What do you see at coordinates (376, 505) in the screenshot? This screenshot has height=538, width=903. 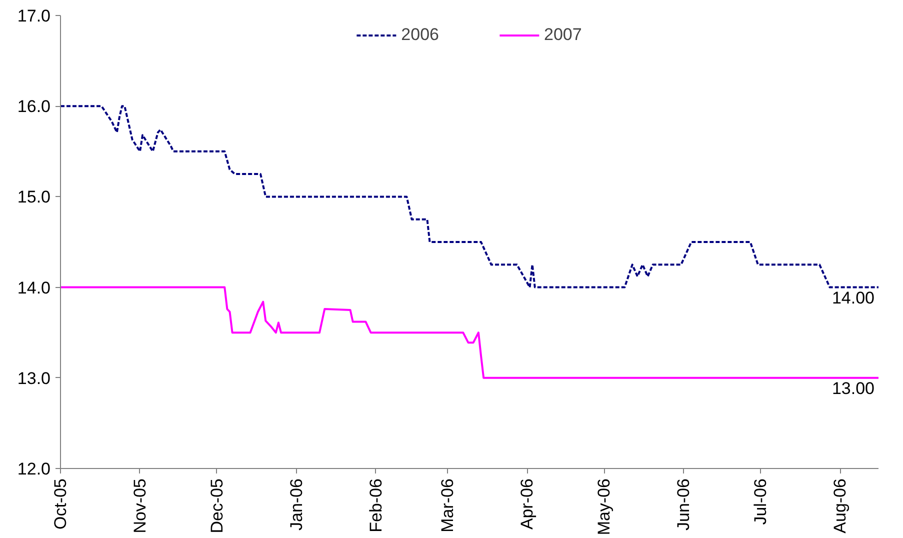 I see `x-tick-label: Feb-06` at bounding box center [376, 505].